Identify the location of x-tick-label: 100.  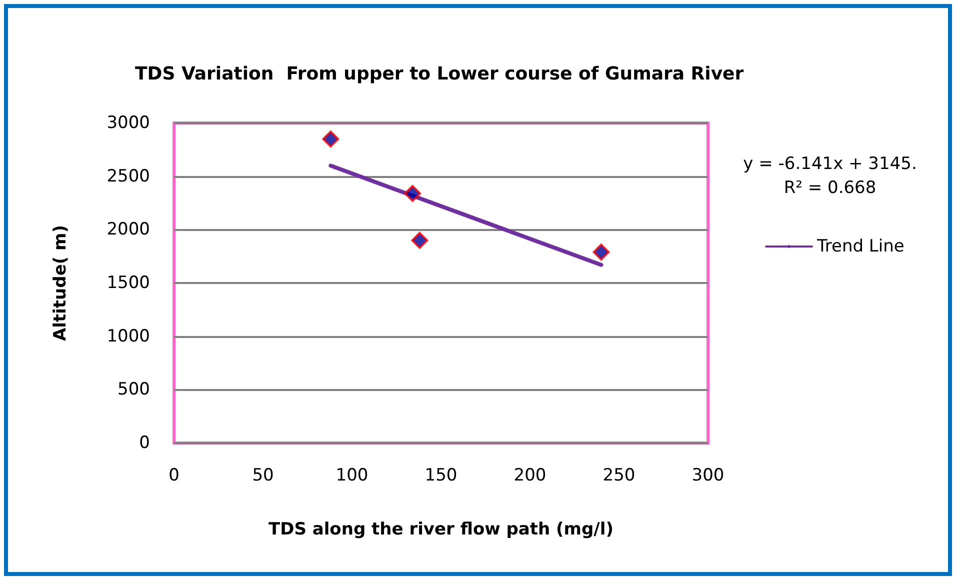
(352, 476).